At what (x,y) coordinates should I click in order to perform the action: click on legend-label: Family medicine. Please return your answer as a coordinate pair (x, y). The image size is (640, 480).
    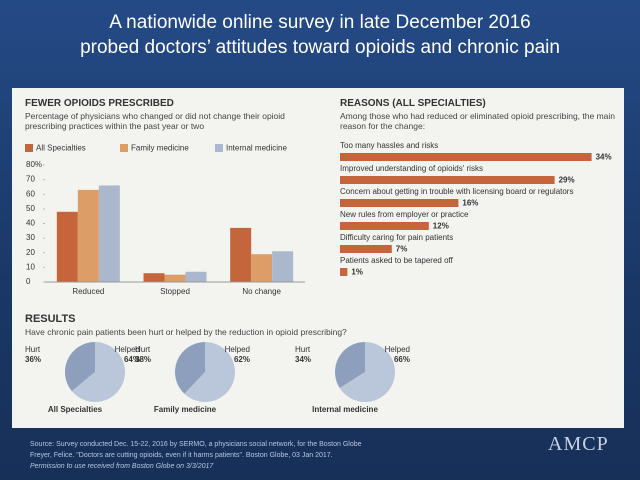
    Looking at the image, I should click on (160, 148).